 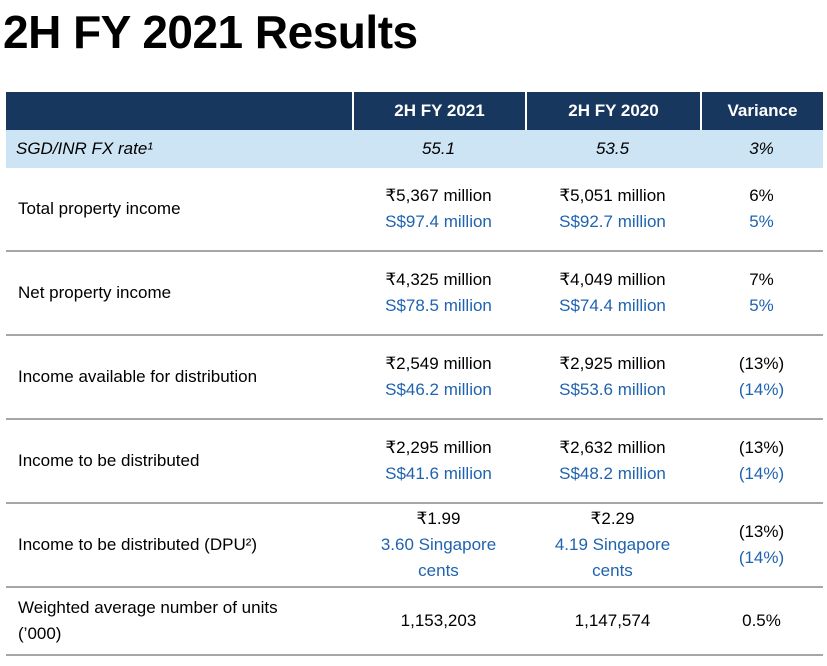 What do you see at coordinates (438, 363) in the screenshot?
I see `value-2021-inr: ₹2,549 million` at bounding box center [438, 363].